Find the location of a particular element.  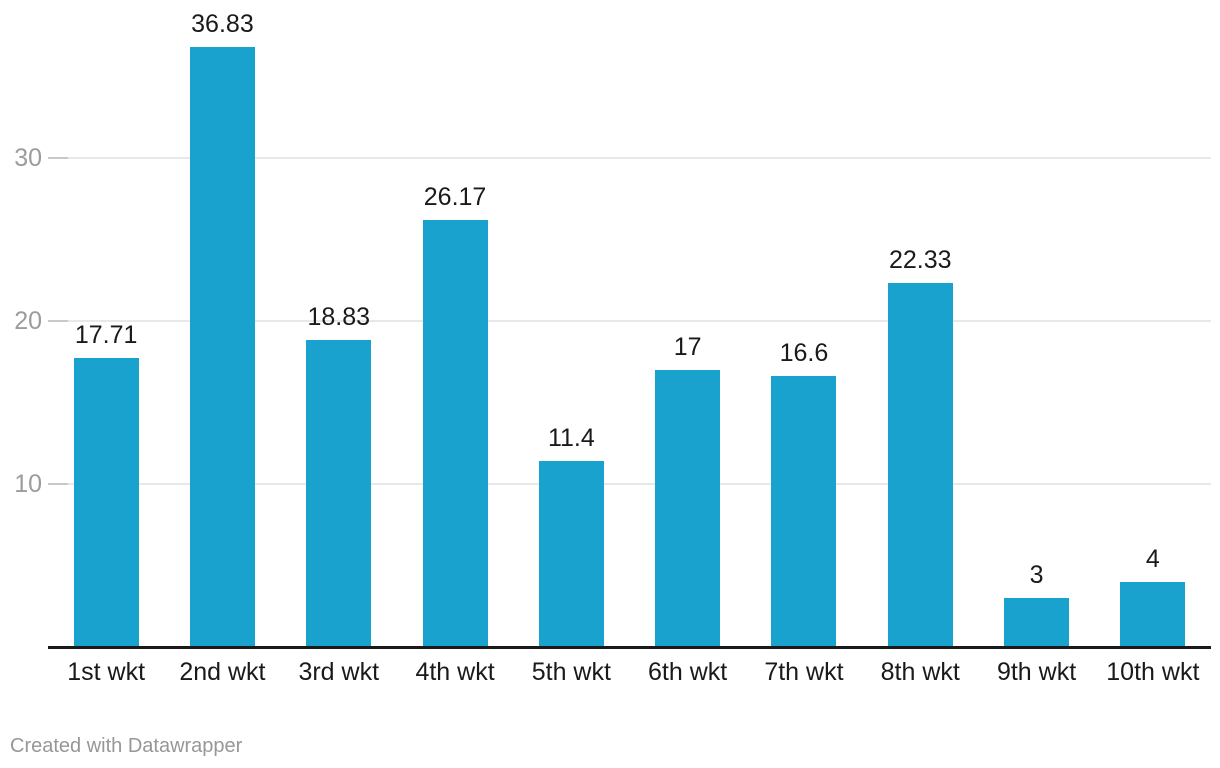

bar-6th-wkt is located at coordinates (688, 508).